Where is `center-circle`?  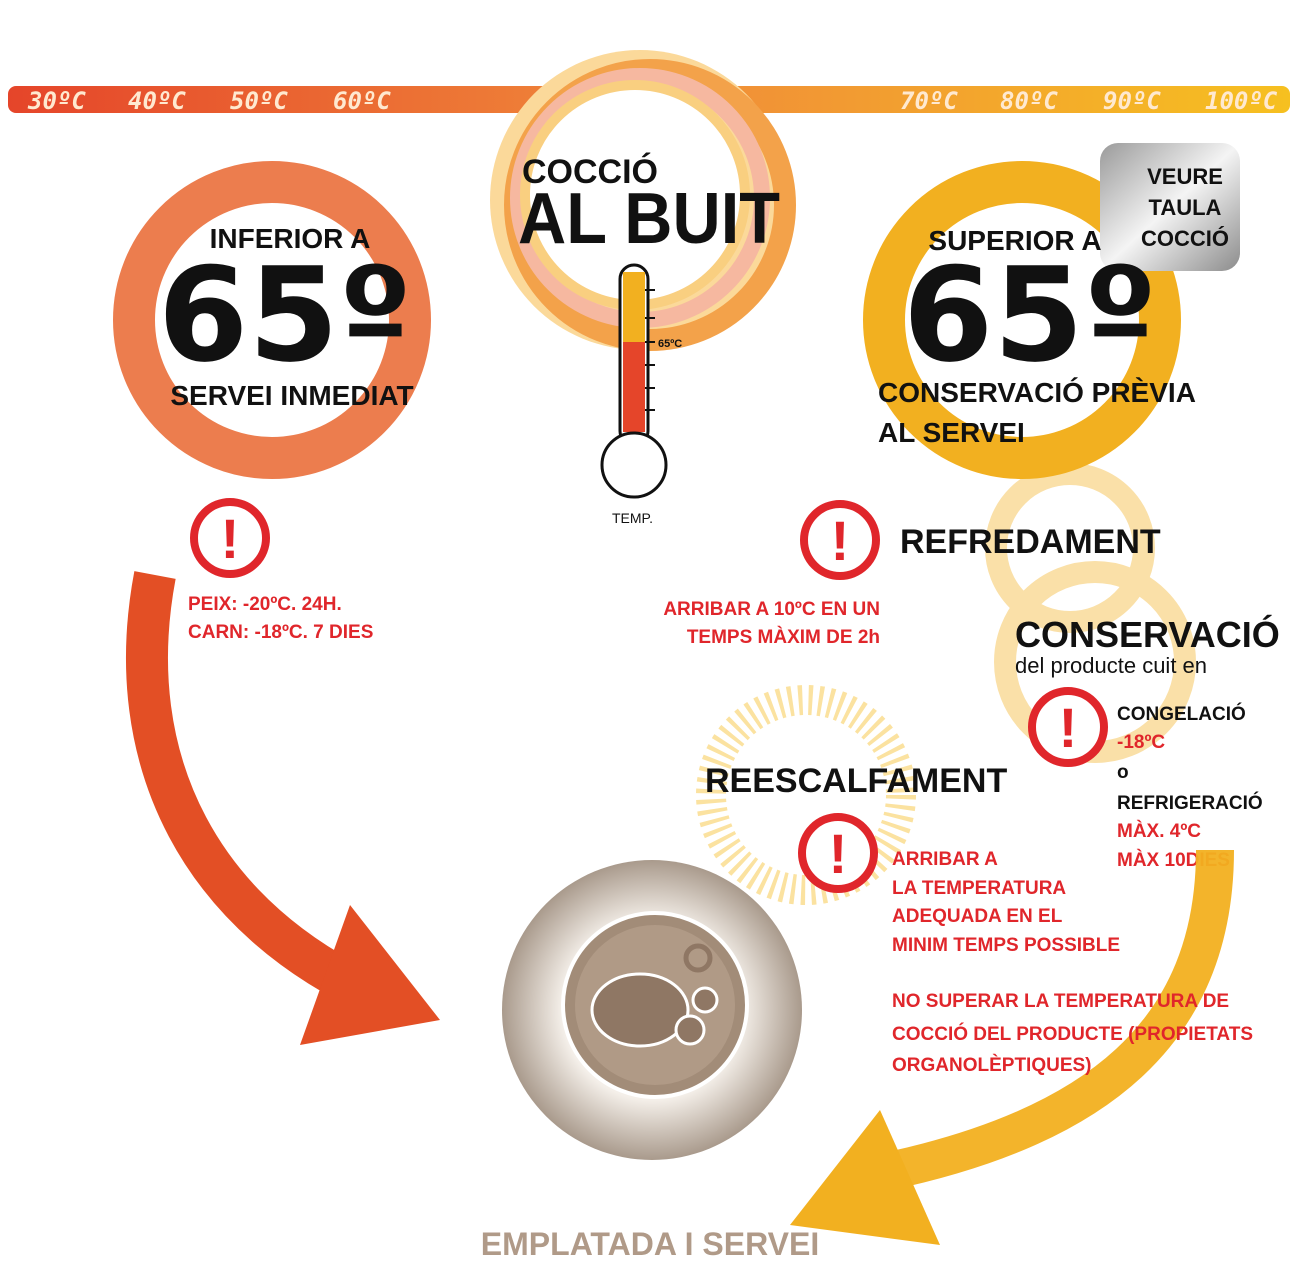 center-circle is located at coordinates (643, 200).